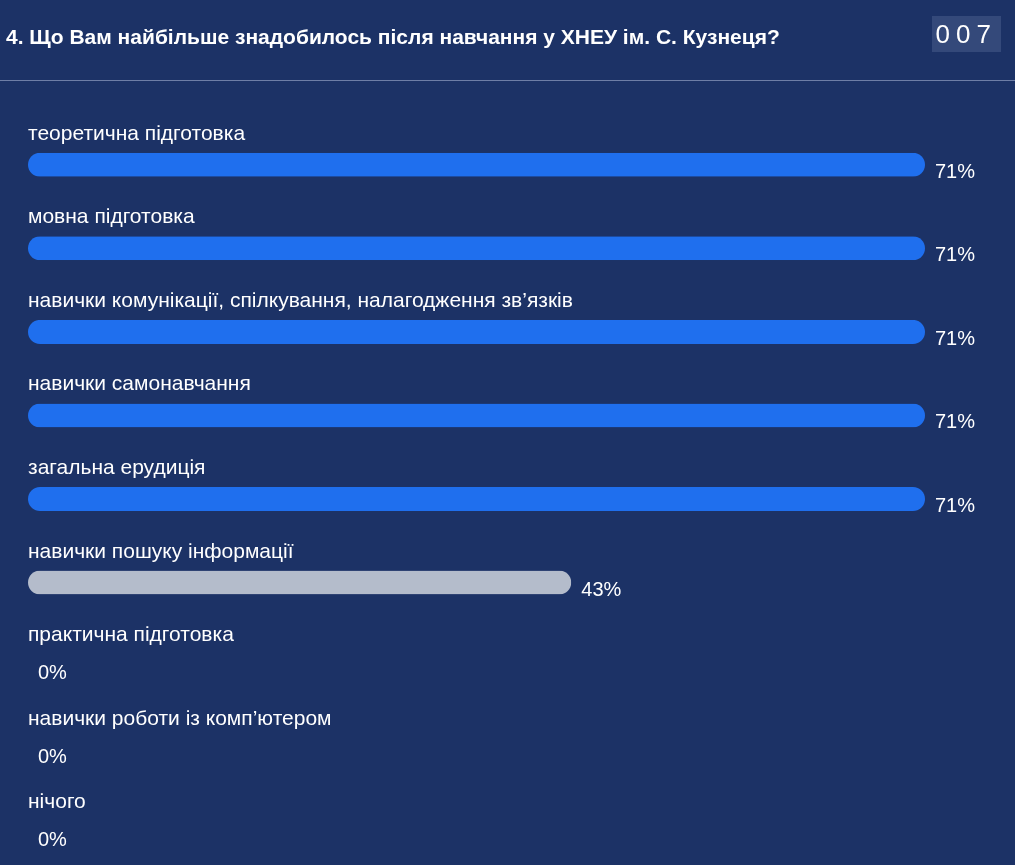 Image resolution: width=1015 pixels, height=865 pixels. What do you see at coordinates (117, 466) in the screenshot?
I see `y-tick-label: загальна ерудиція` at bounding box center [117, 466].